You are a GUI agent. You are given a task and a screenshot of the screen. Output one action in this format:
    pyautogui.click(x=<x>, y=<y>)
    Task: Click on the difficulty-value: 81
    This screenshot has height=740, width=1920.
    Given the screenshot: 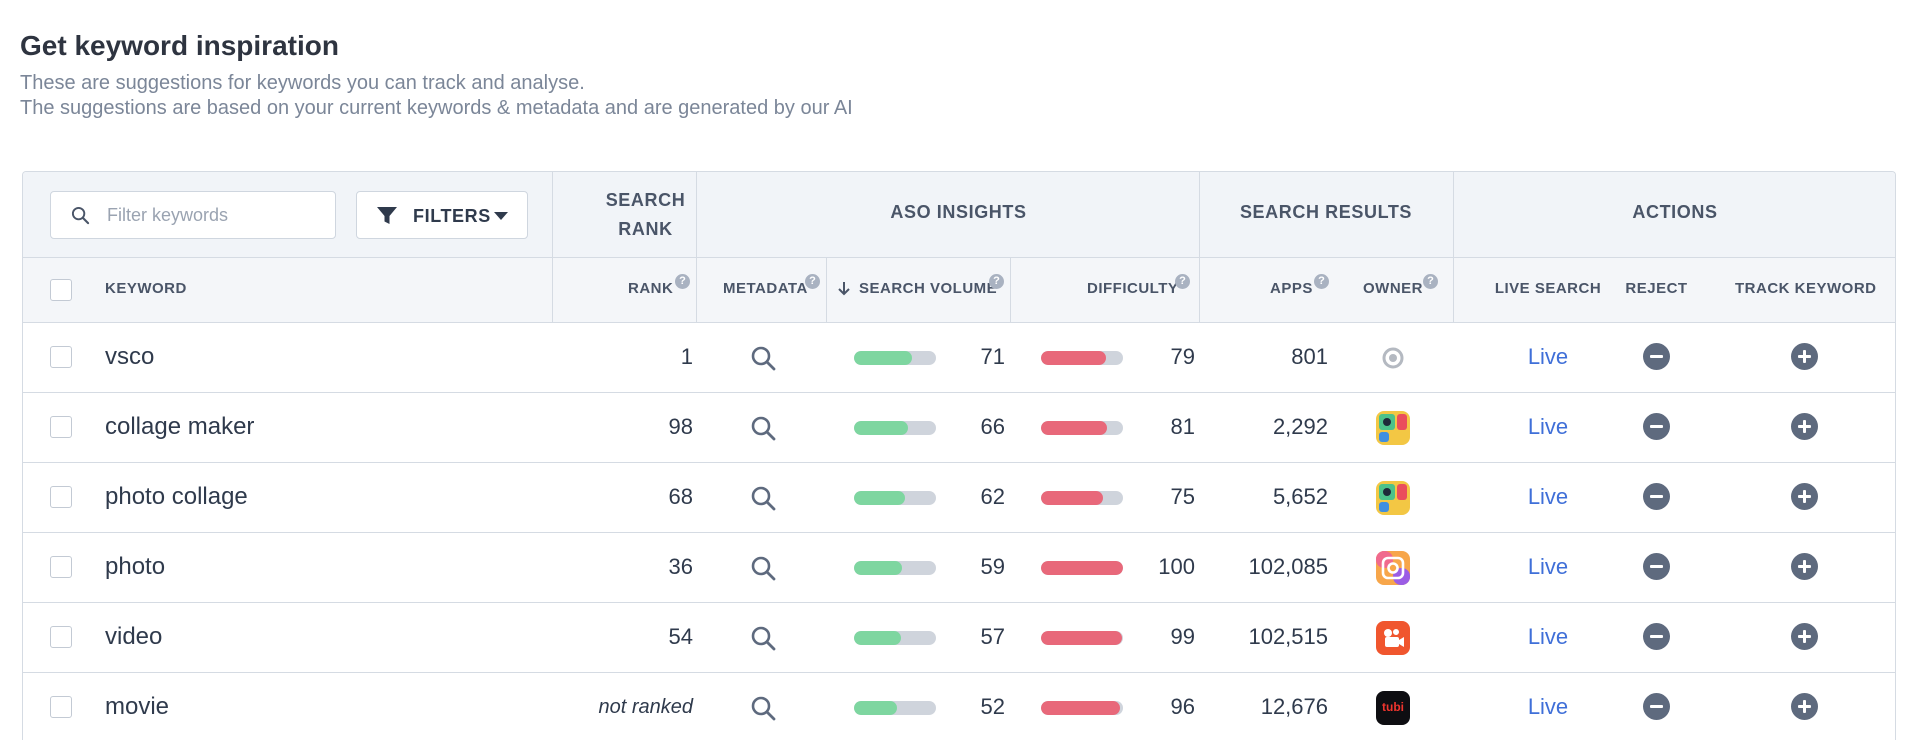 What is the action you would take?
    pyautogui.click(x=1182, y=426)
    